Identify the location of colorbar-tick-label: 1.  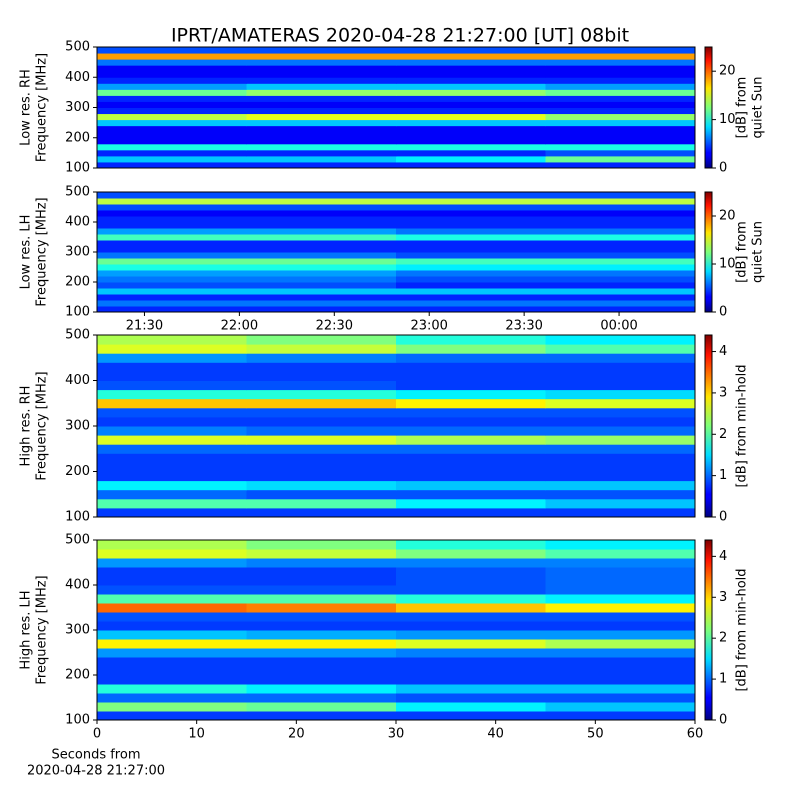
(723, 475).